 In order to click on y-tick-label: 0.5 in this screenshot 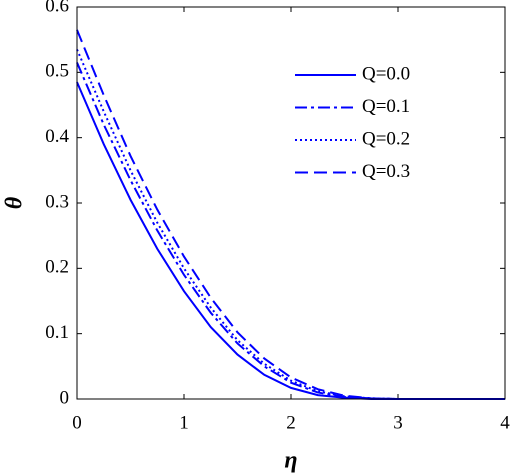, I will do `click(57, 71)`.